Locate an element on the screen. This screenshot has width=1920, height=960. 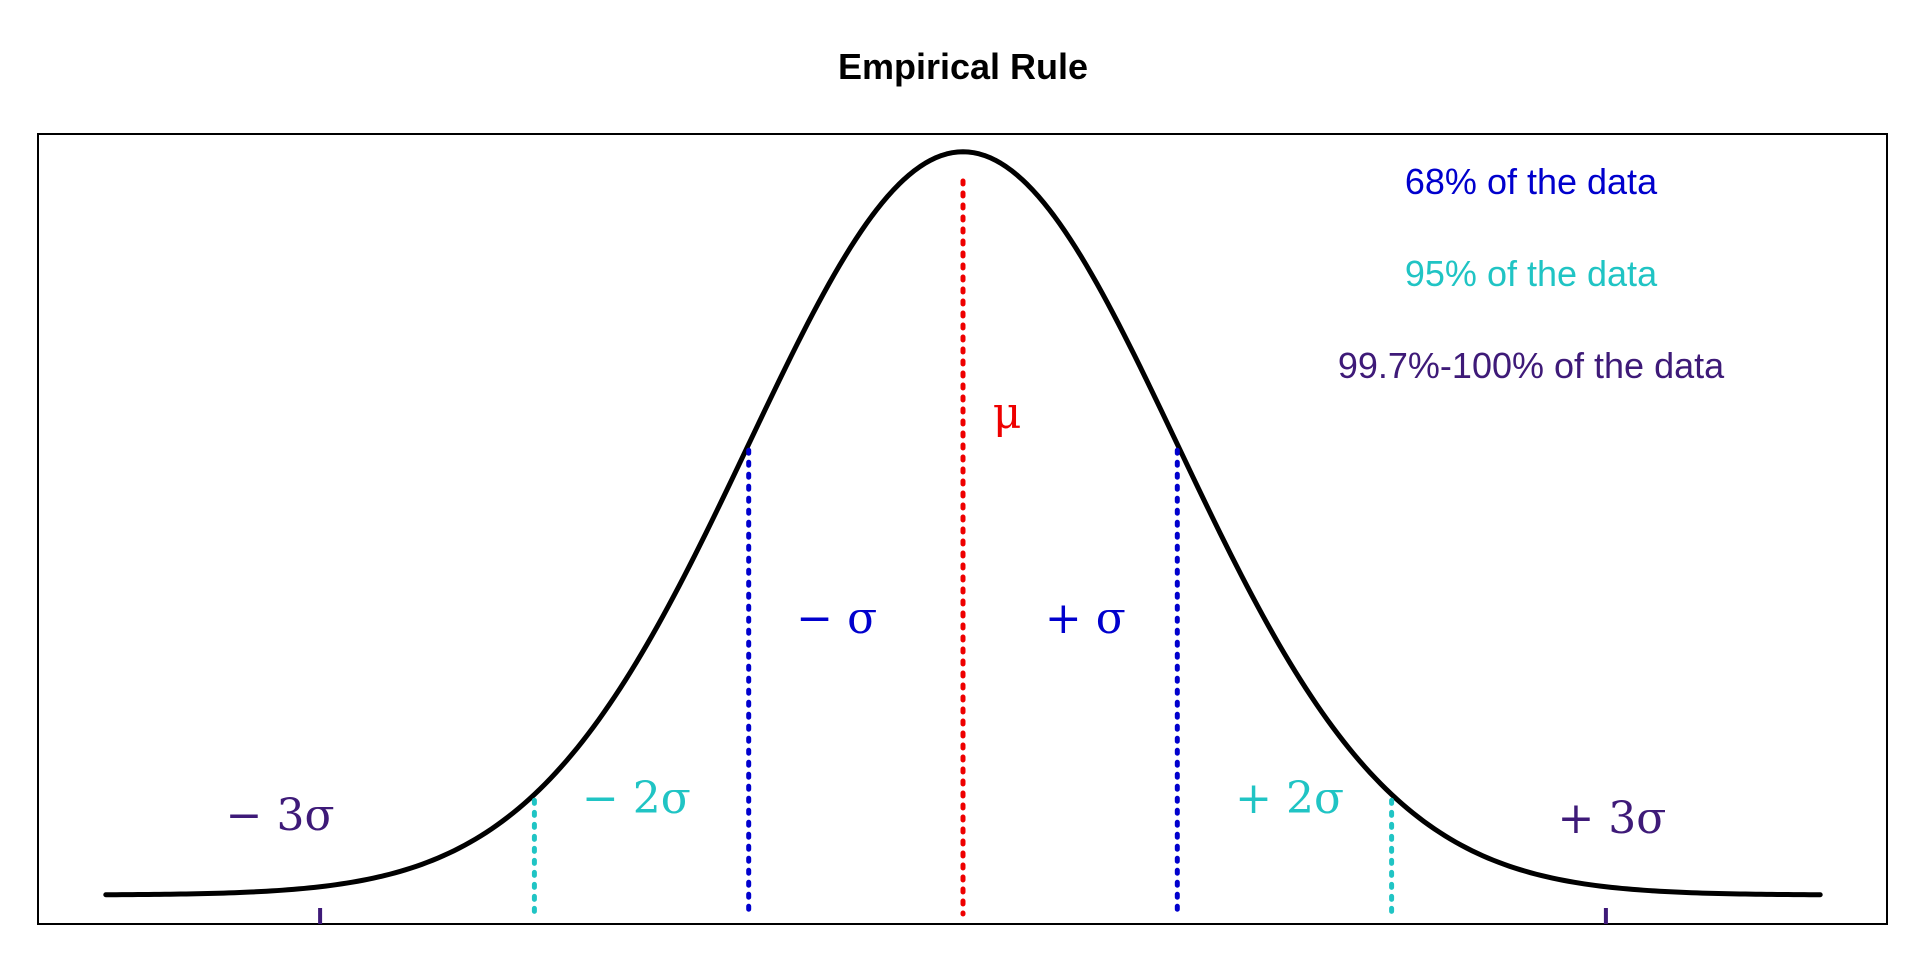
label-minus-3sigma: − 3σ is located at coordinates (280, 815).